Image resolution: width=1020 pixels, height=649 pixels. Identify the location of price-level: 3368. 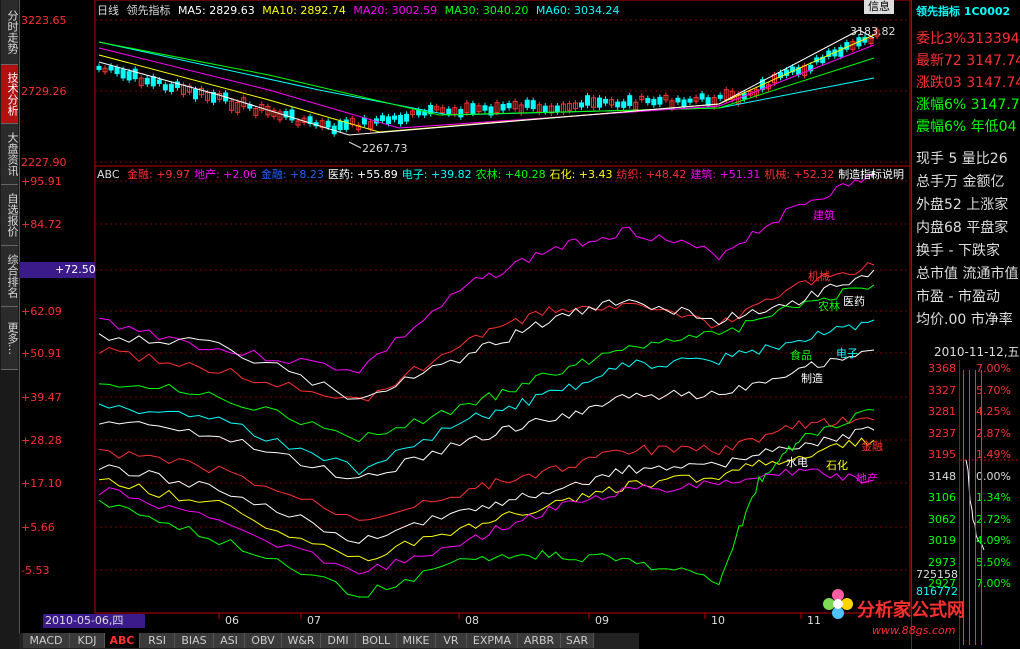
(942, 368).